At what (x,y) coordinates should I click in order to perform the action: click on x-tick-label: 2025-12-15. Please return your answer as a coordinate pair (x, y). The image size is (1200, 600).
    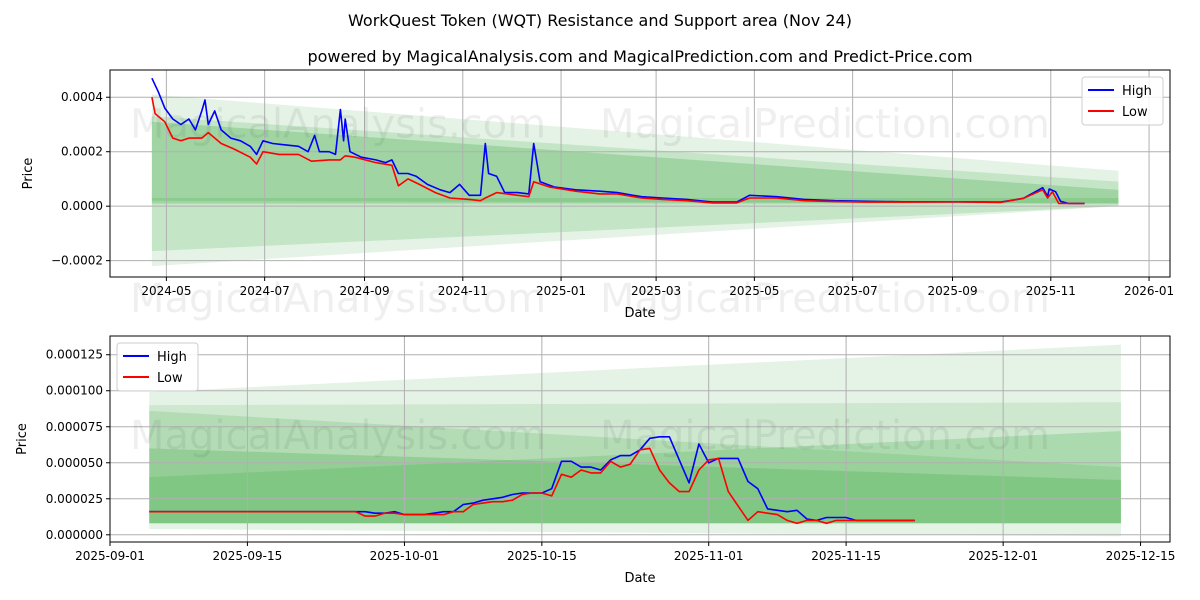
    Looking at the image, I should click on (1141, 556).